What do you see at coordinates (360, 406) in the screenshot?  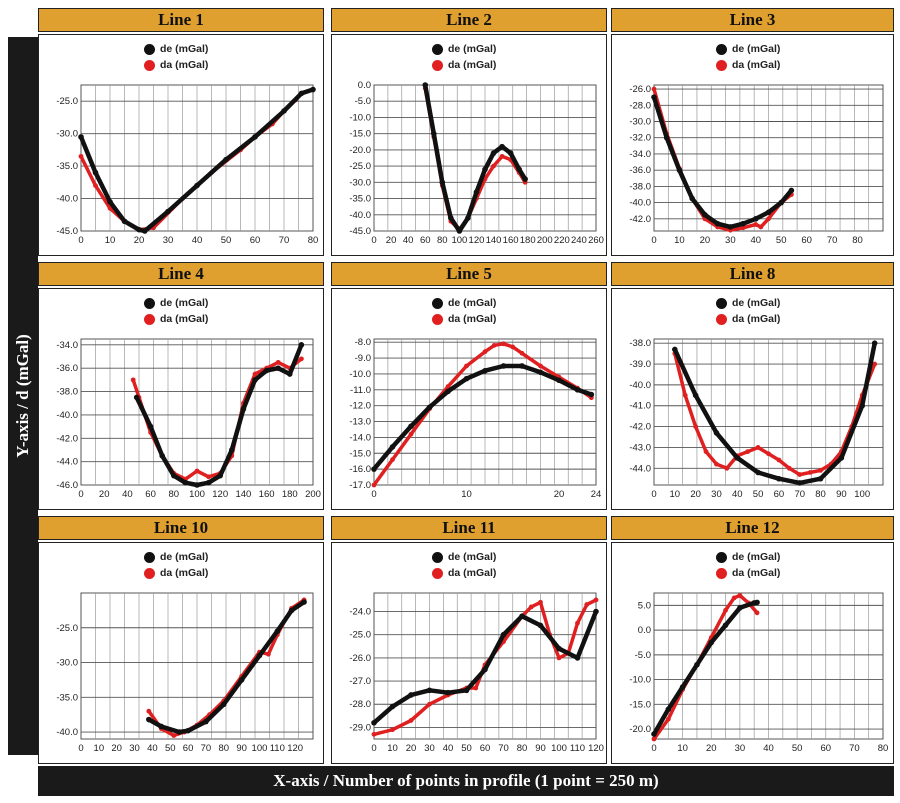 I see `y-tick-label: -12.0` at bounding box center [360, 406].